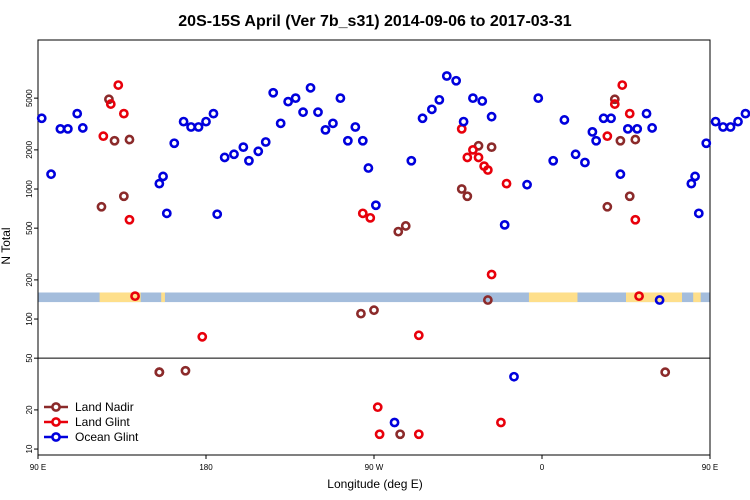 The height and width of the screenshot is (500, 750). Describe the element at coordinates (29, 357) in the screenshot. I see `y-tick-label: 50` at that location.